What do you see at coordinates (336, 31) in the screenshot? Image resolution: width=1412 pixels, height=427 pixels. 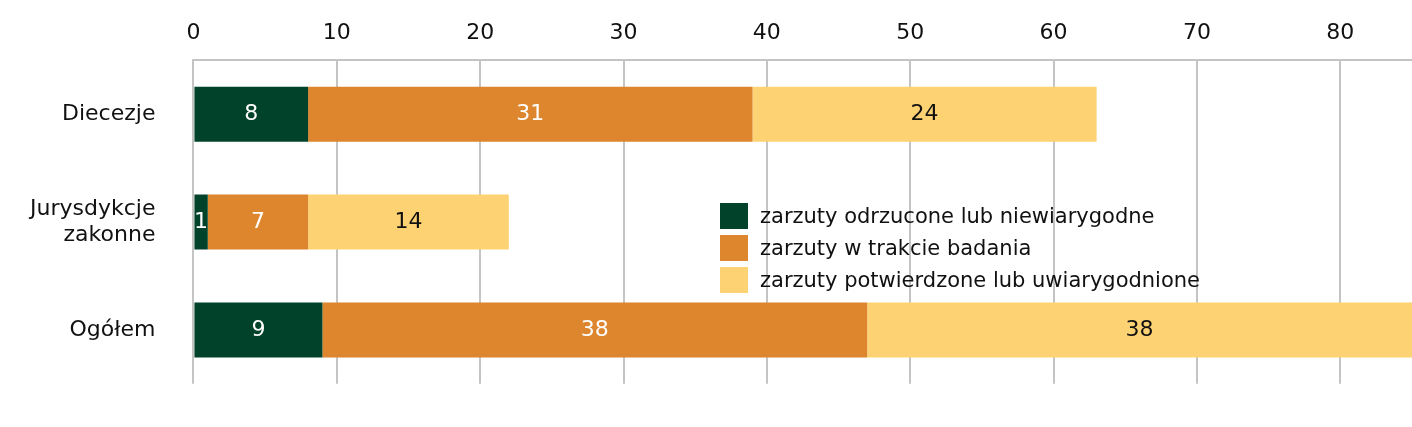 I see `x-tick-label: 10` at bounding box center [336, 31].